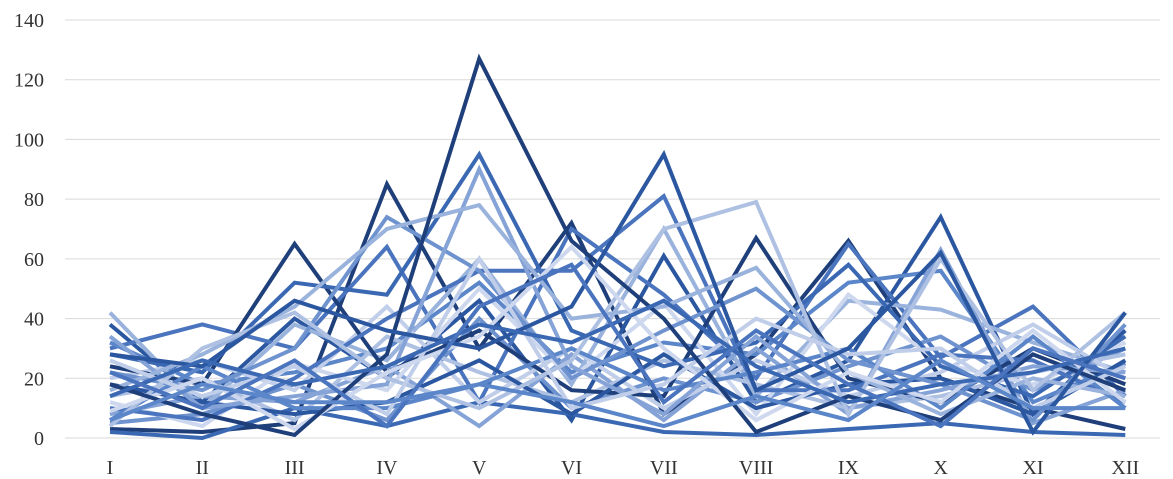 This screenshot has height=479, width=1173. Describe the element at coordinates (387, 468) in the screenshot. I see `x-tick-label: IV` at that location.